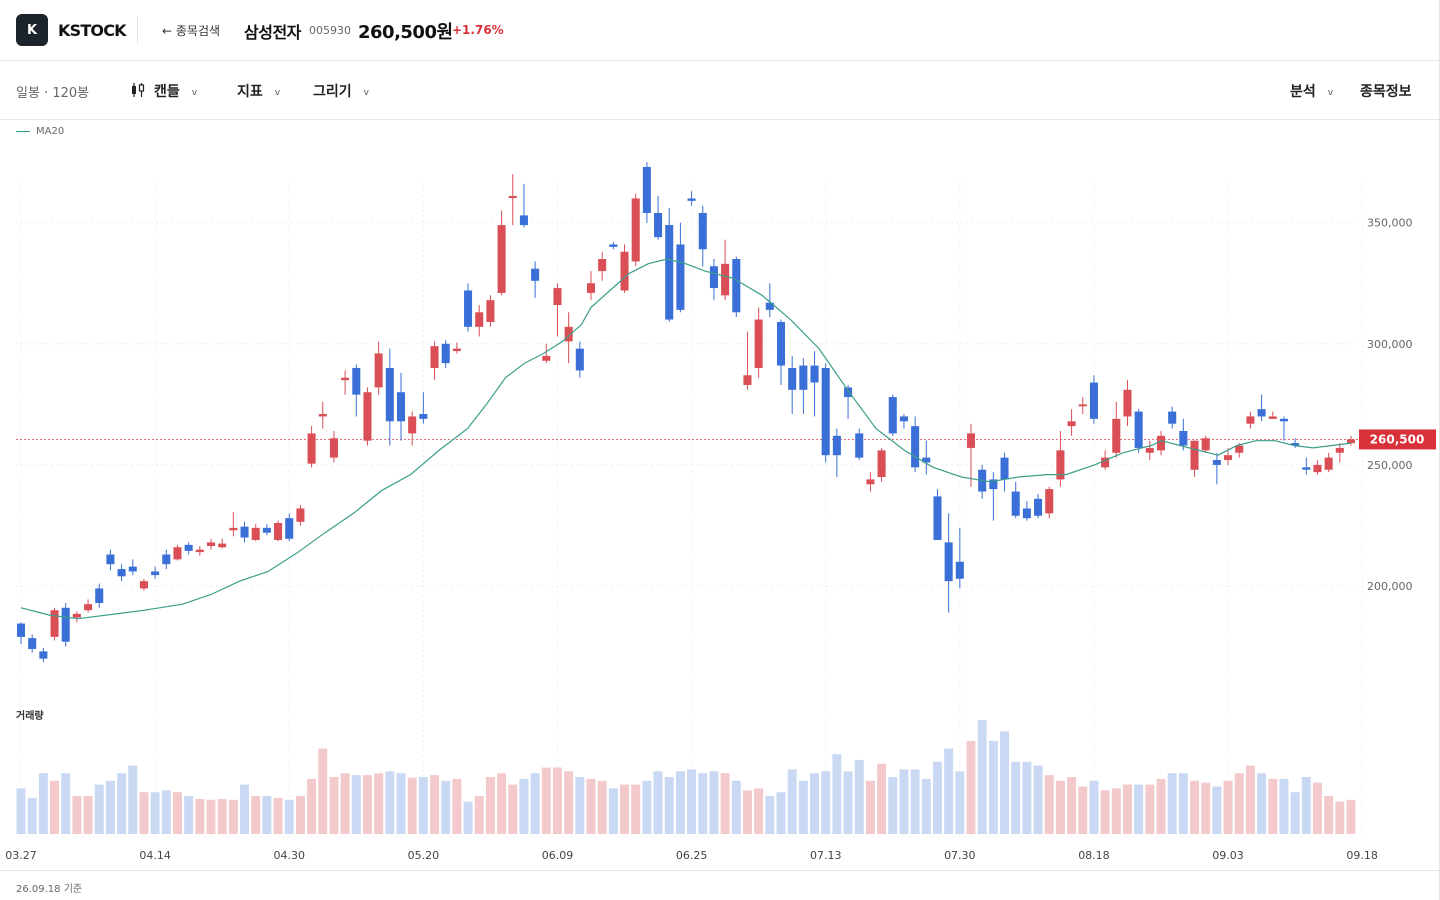 The height and width of the screenshot is (900, 1440). Describe the element at coordinates (720, 870) in the screenshot. I see `footer-divider` at that location.